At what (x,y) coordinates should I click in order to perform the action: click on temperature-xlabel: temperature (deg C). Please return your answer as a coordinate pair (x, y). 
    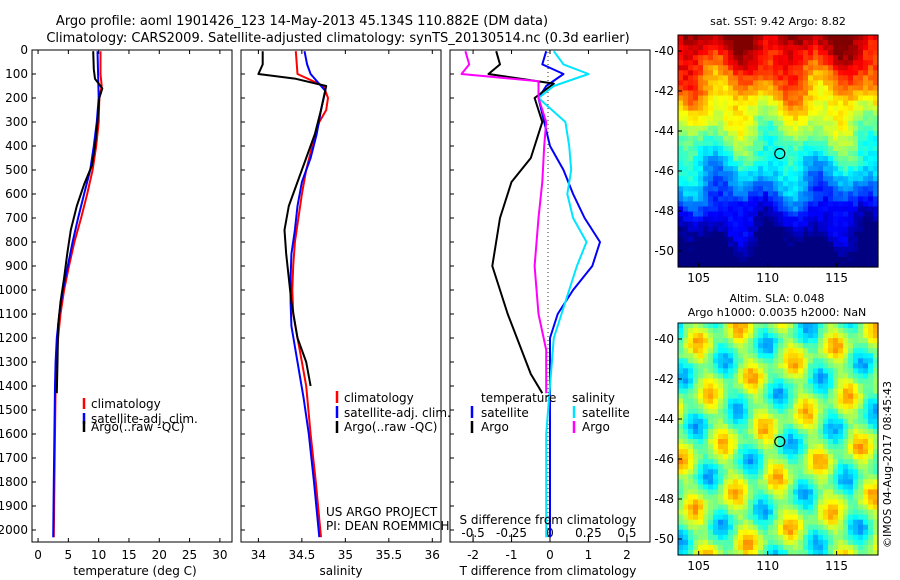
    Looking at the image, I should click on (134, 571).